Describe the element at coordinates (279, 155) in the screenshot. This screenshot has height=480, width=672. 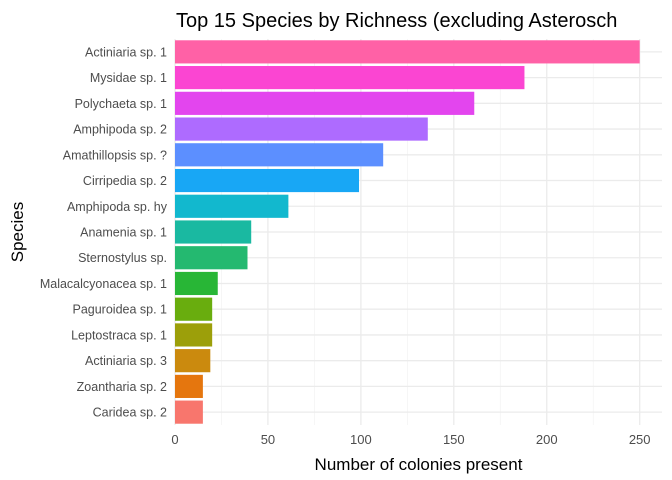
I see `bar-amathillopsis-sp` at that location.